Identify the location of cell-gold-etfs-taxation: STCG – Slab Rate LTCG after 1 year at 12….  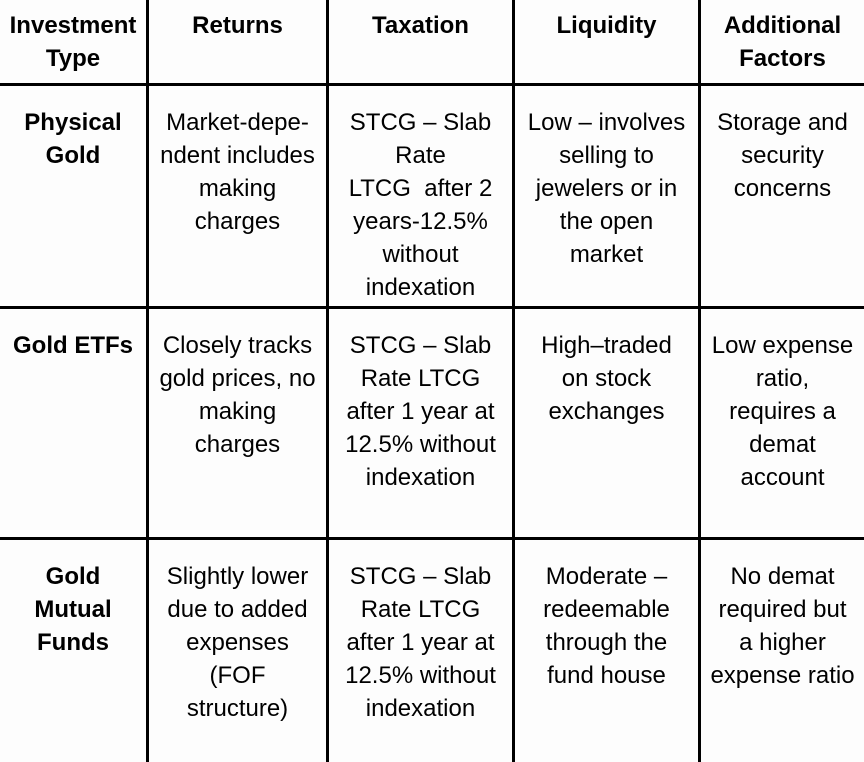
(422, 424).